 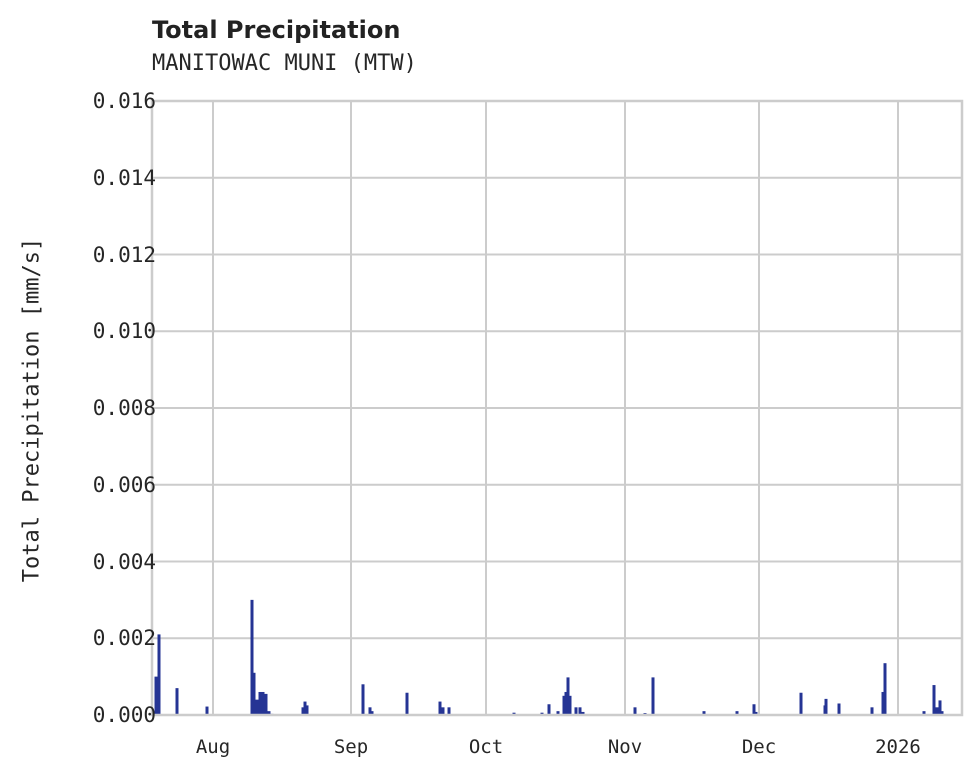 I want to click on x-tick-label: Dec, so click(x=759, y=747).